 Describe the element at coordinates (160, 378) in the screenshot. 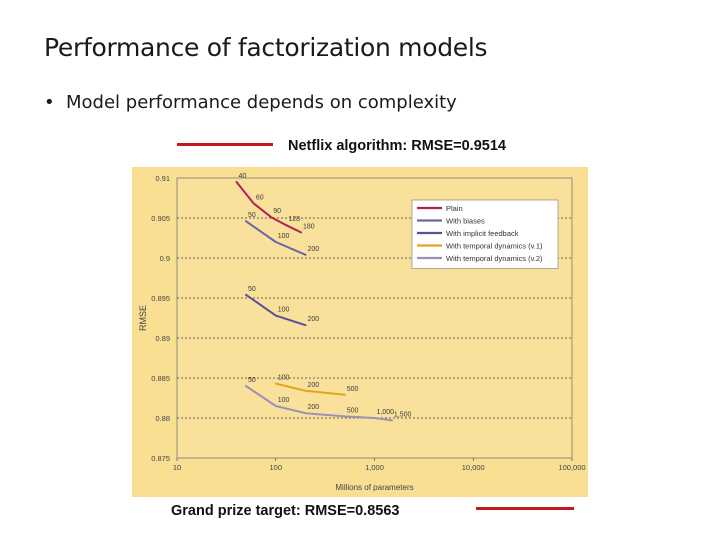

I see `y-tick-label: 0.885` at that location.